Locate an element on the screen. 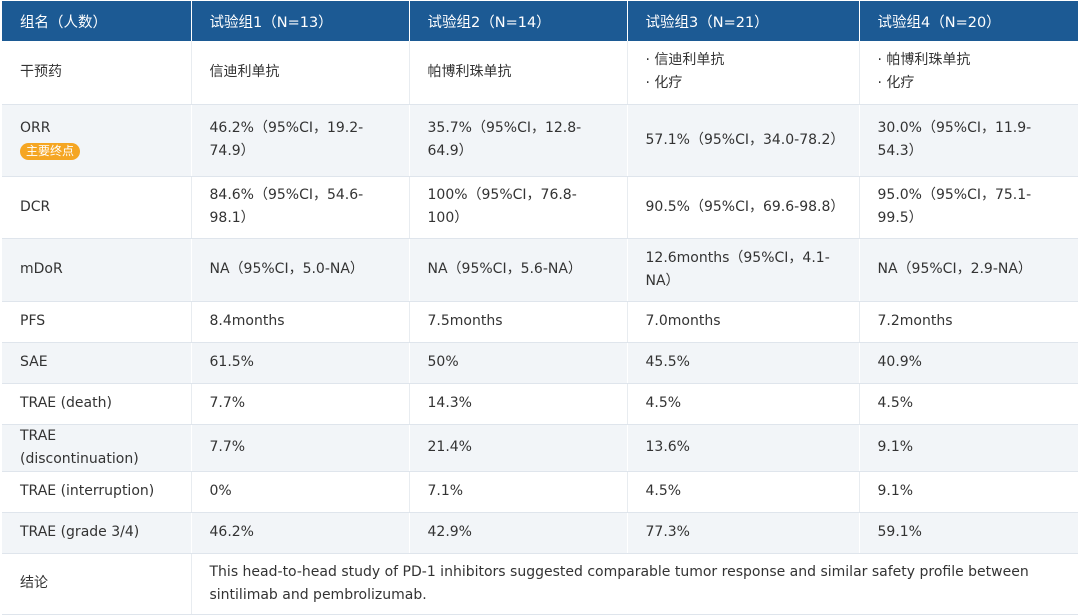 The width and height of the screenshot is (1080, 615). row-label: DCR is located at coordinates (97, 207).